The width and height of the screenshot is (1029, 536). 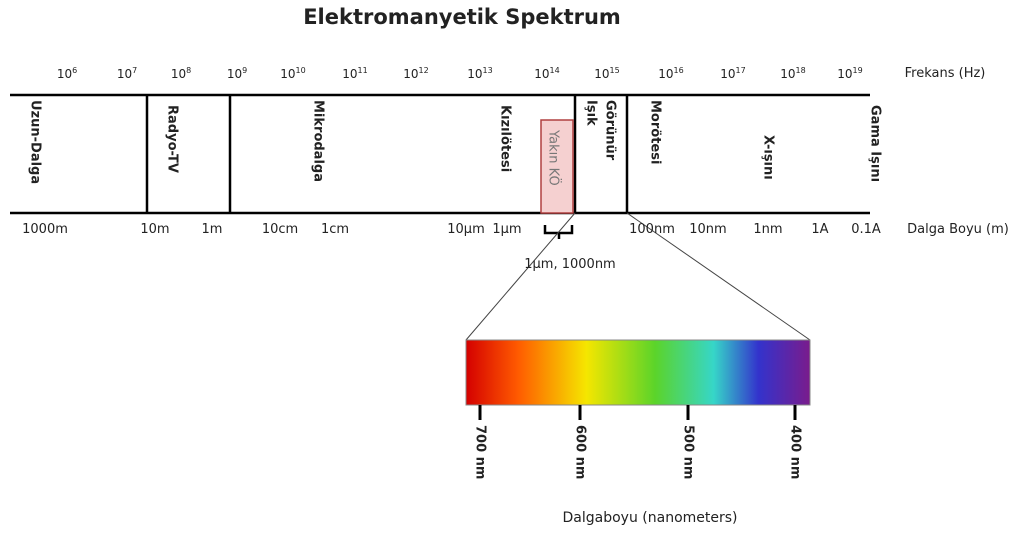 I want to click on tick-exponent: 11, so click(x=363, y=70).